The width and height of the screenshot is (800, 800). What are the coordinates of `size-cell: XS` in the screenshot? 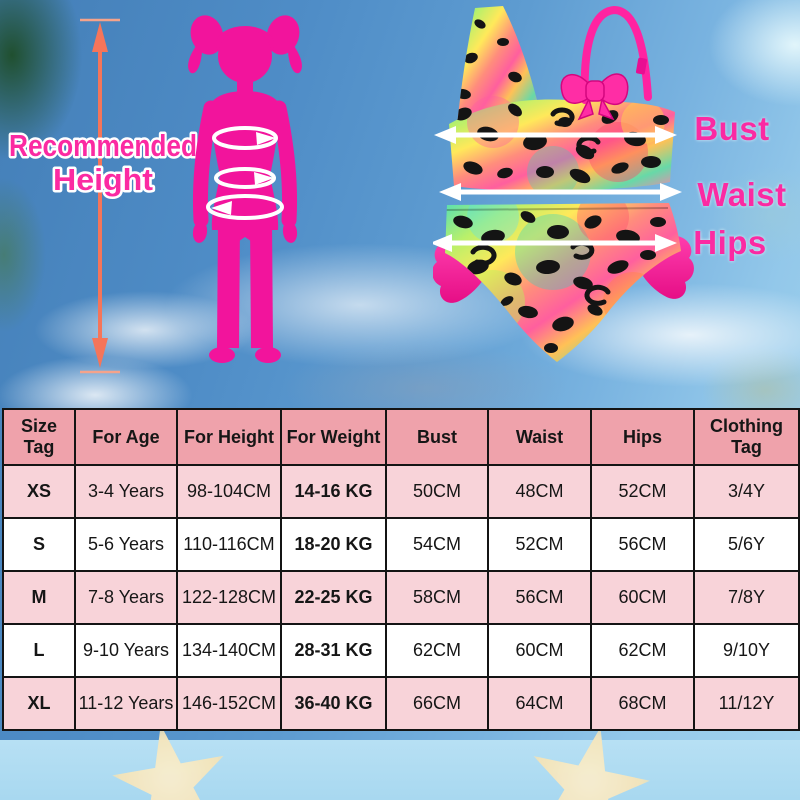 It's located at (39, 491).